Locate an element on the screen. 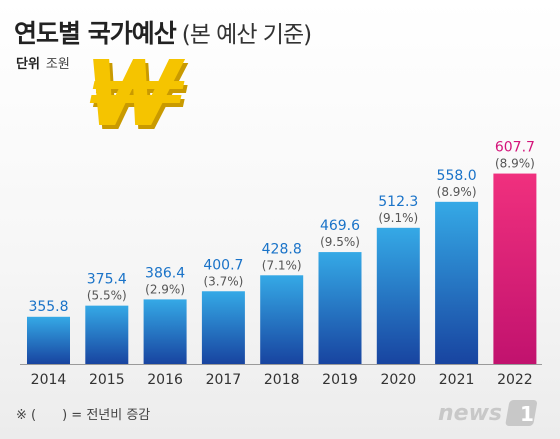 The image size is (560, 439). won-sign-icon is located at coordinates (139, 94).